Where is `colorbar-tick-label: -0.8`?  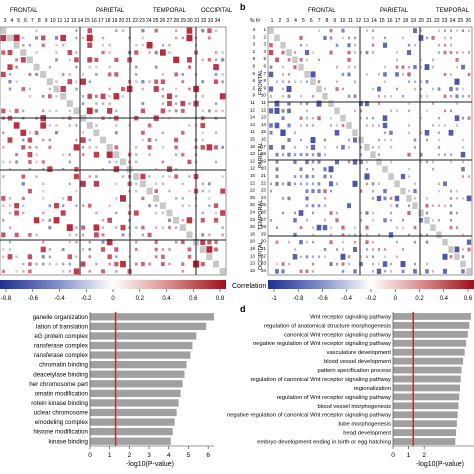 colorbar-tick-label: -0.8 is located at coordinates (6, 299).